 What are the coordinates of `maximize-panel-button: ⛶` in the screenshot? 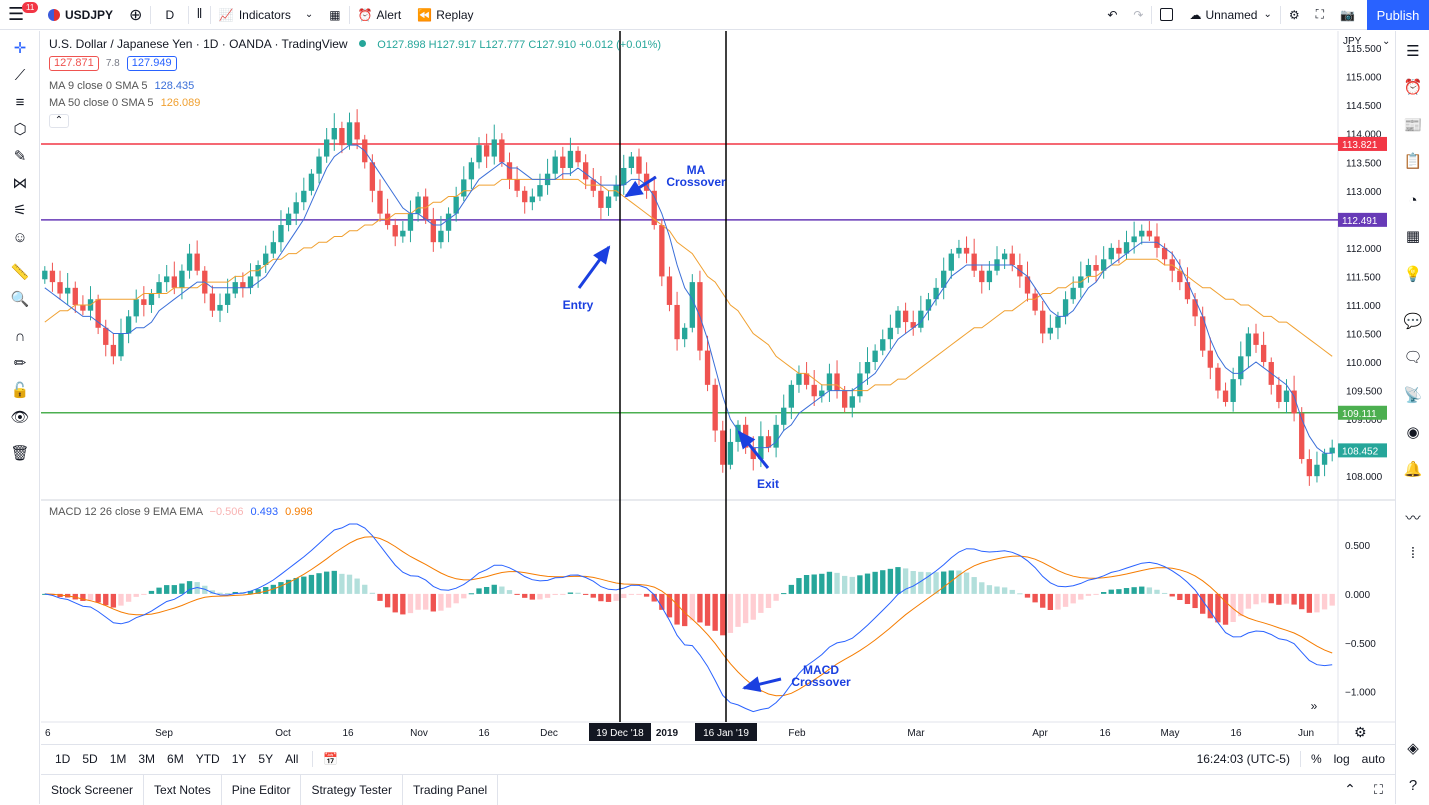 It's located at (1378, 790).